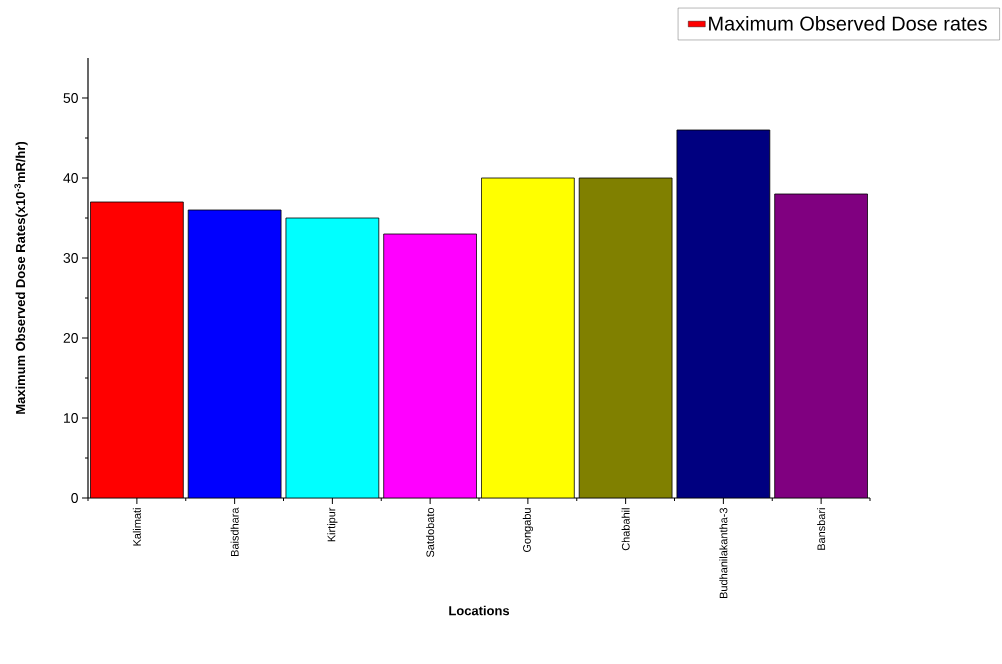 This screenshot has width=1002, height=664. I want to click on x-tick-label: Baisdhara, so click(234, 531).